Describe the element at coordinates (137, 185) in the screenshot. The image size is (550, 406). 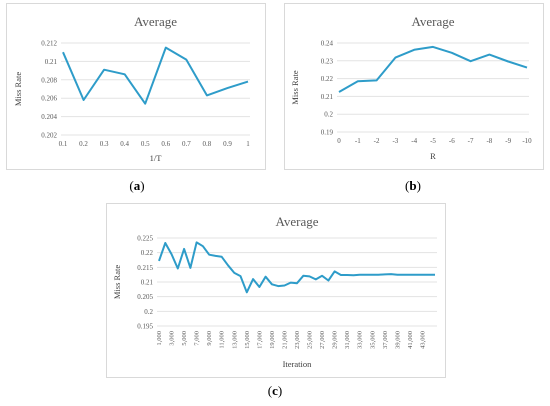
I see `caption-a: (a)` at that location.